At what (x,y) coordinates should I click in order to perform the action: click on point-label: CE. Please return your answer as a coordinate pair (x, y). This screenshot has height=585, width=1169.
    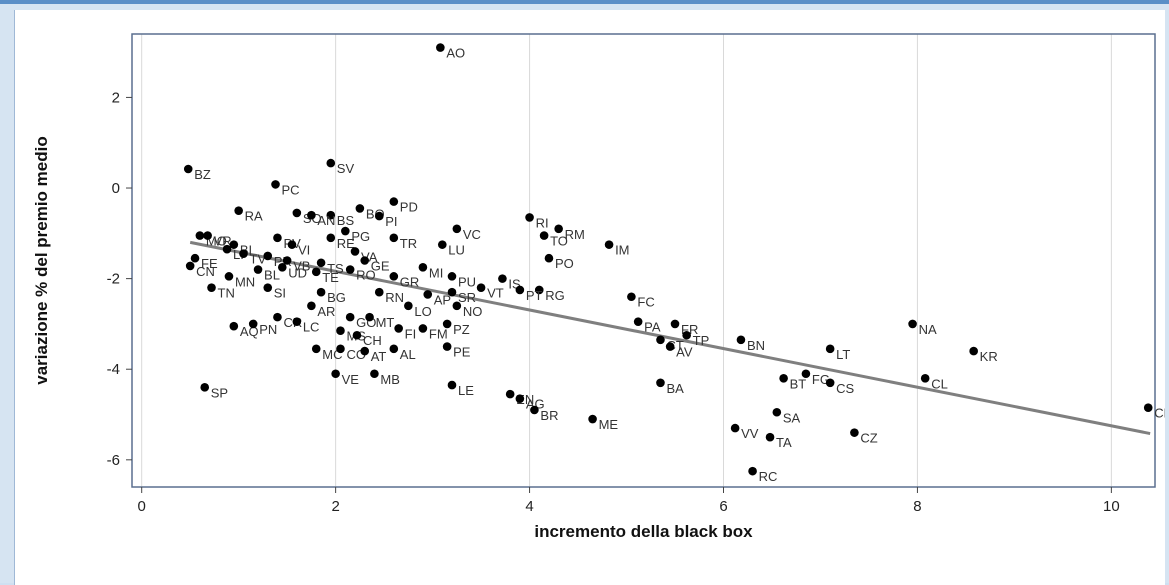
    Looking at the image, I should click on (1159, 413).